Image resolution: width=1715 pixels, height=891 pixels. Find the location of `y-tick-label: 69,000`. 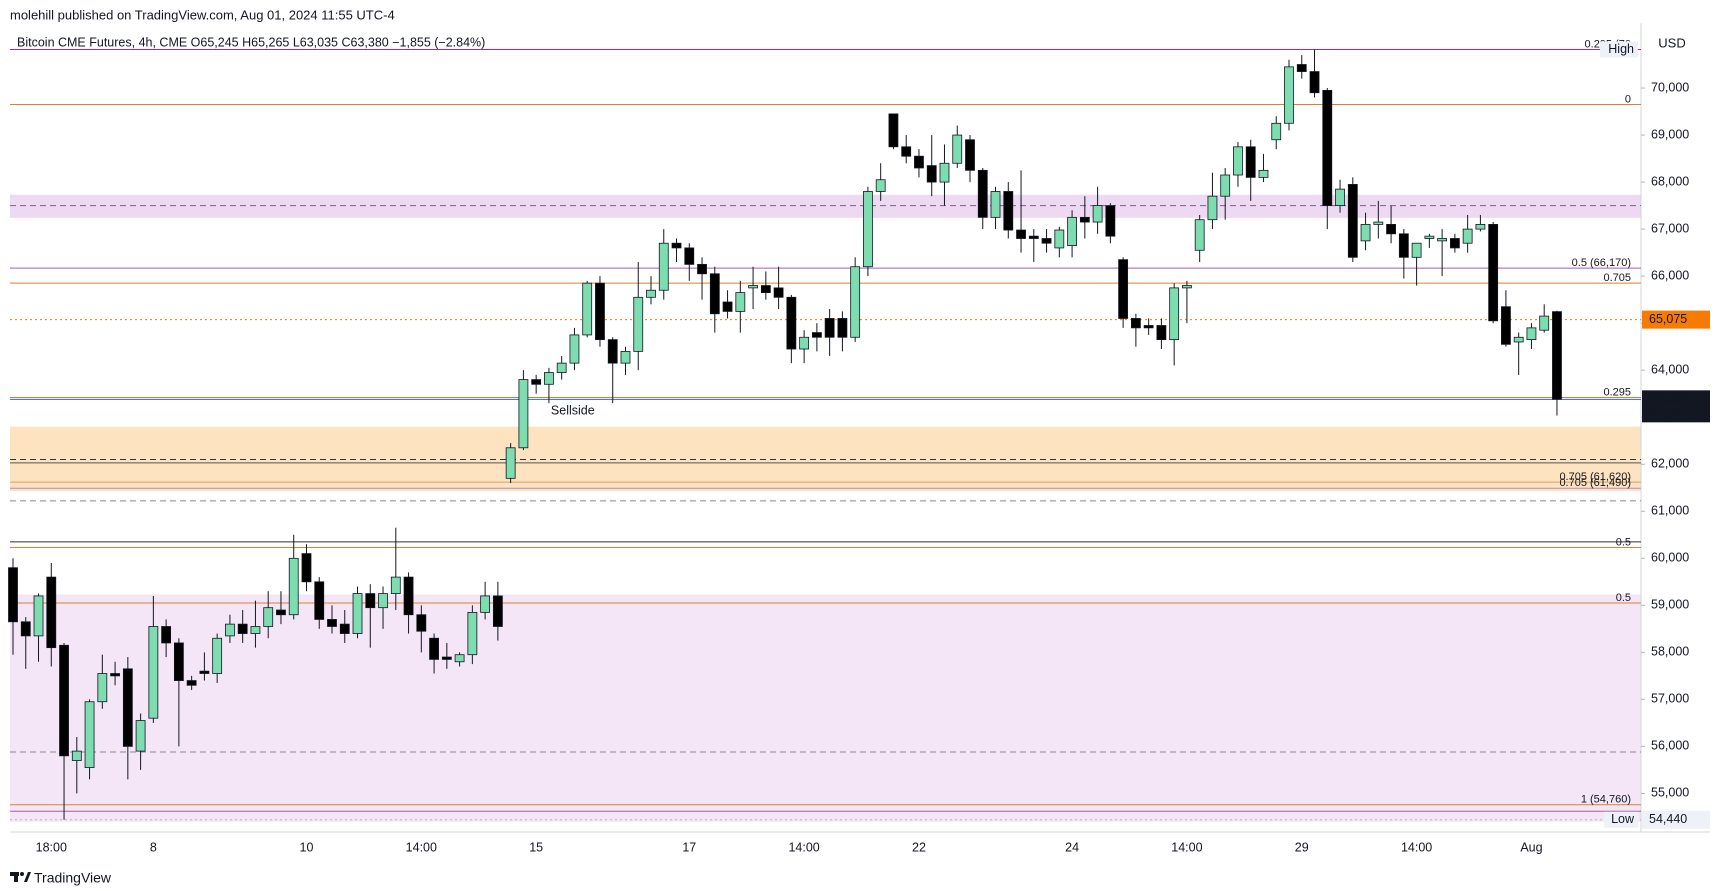

y-tick-label: 69,000 is located at coordinates (1670, 134).